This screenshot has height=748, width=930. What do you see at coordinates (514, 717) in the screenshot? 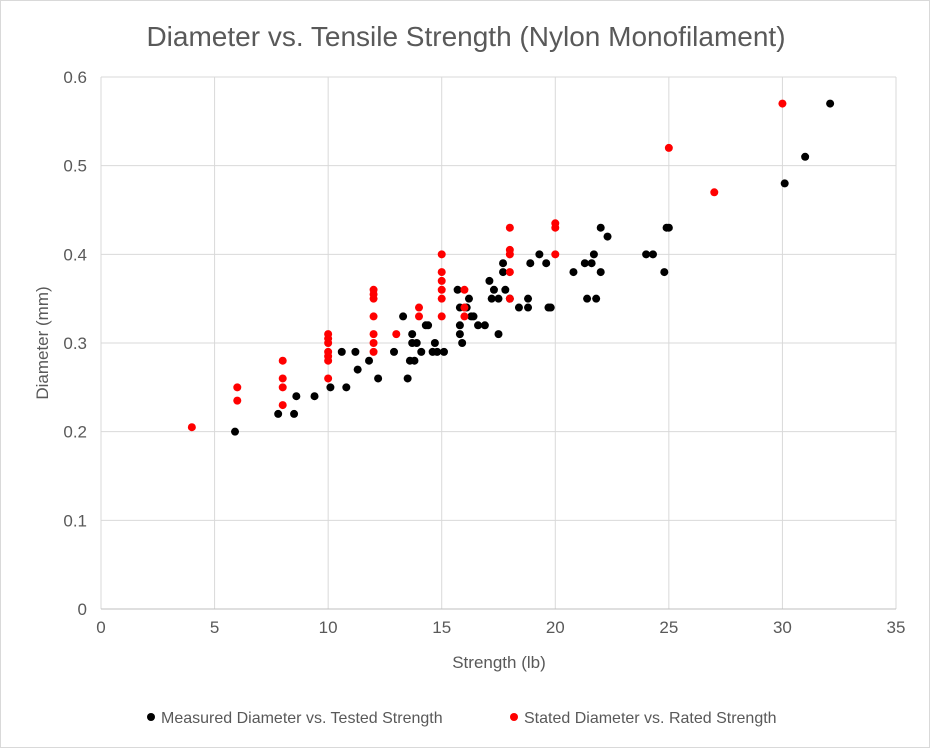
I see `legend-marker-stated` at bounding box center [514, 717].